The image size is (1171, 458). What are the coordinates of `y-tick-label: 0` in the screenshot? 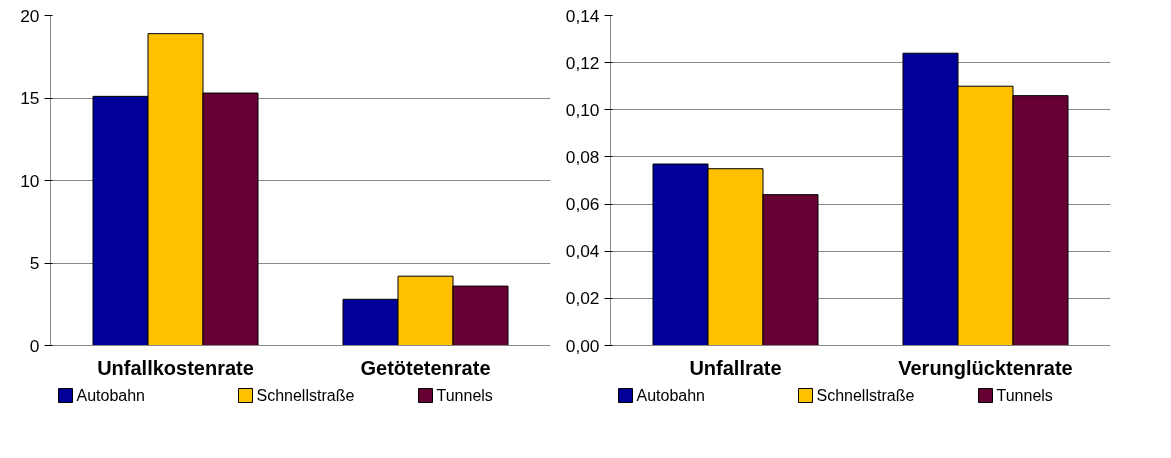 It's located at (34, 345).